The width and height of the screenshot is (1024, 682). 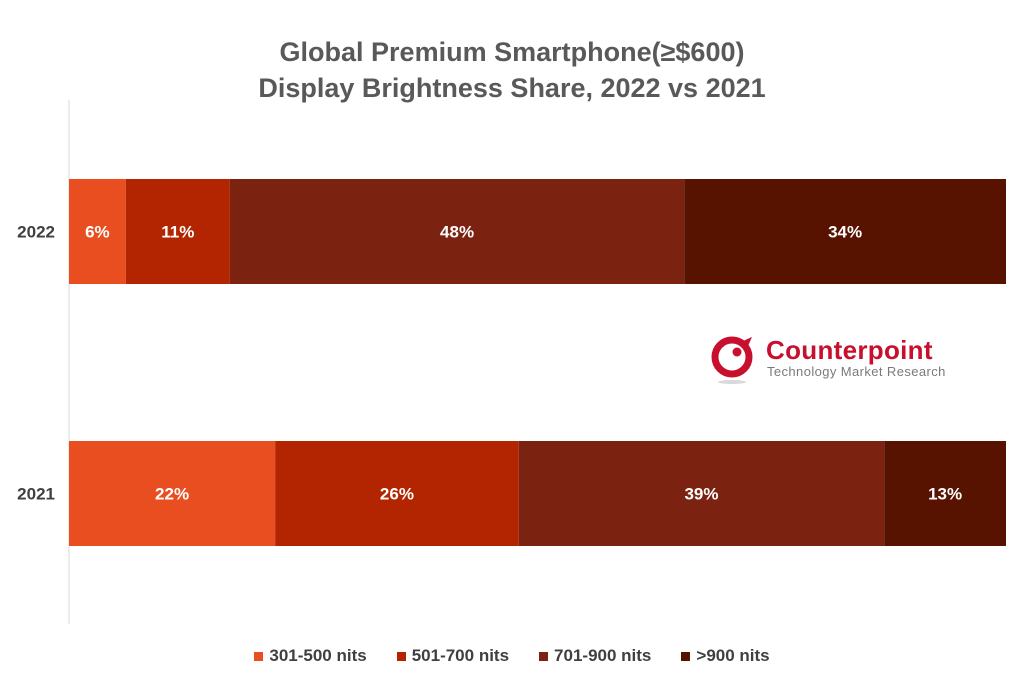 I want to click on legend-item-4: >900 nits, so click(x=725, y=656).